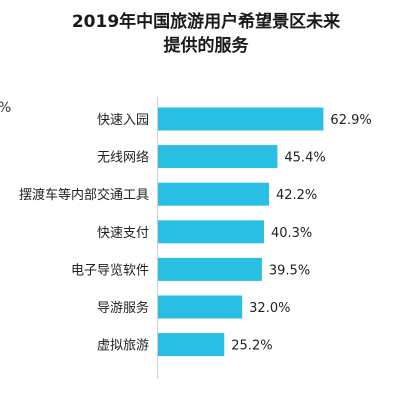 The image size is (412, 400). I want to click on value-label: 42.2%, so click(296, 195).